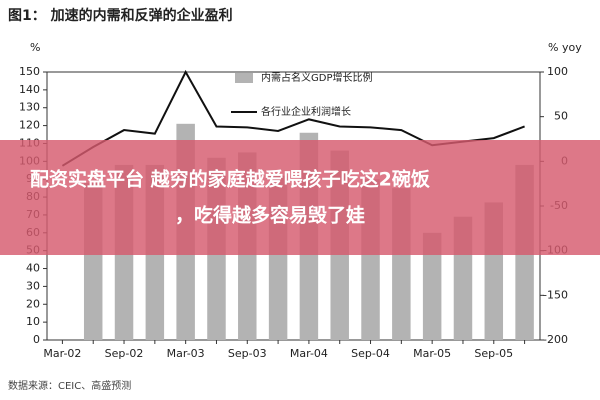 The height and width of the screenshot is (400, 600). I want to click on banner-text: ，吃得越多容易毁了娃, so click(270, 215).